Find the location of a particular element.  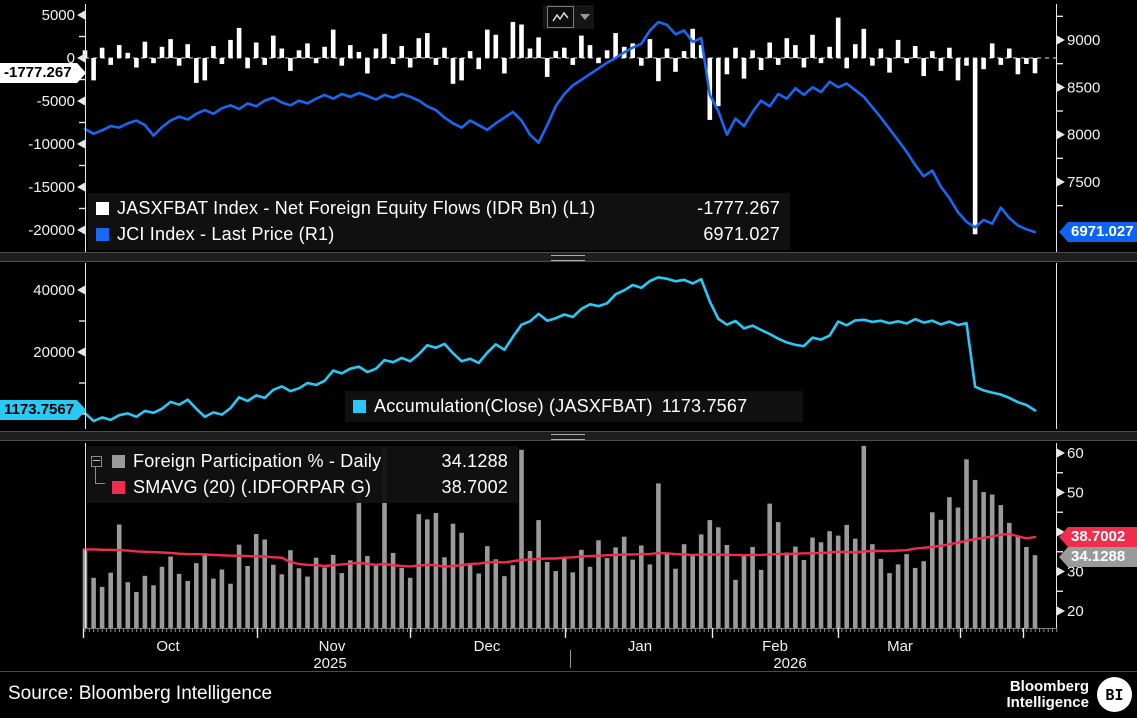

svg-text: 8500 is located at coordinates (1083, 87).